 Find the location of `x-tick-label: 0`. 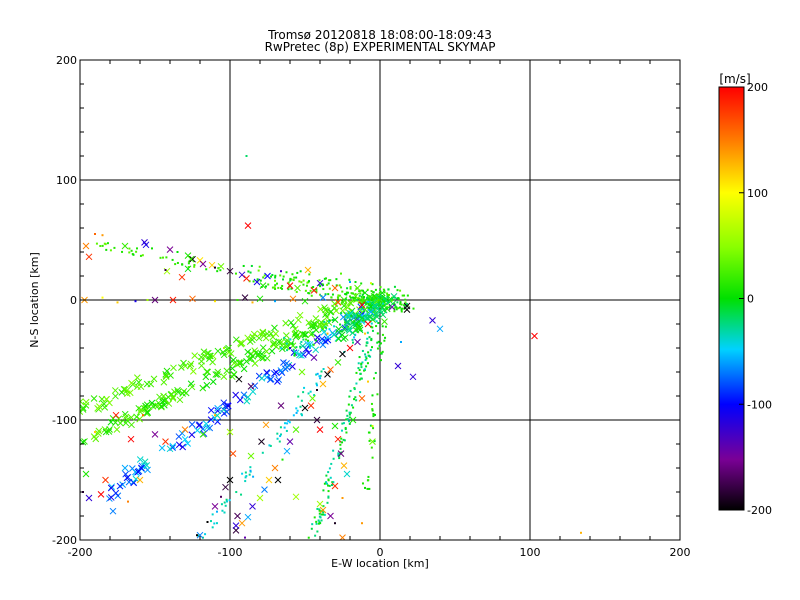

x-tick-label: 0 is located at coordinates (380, 552).